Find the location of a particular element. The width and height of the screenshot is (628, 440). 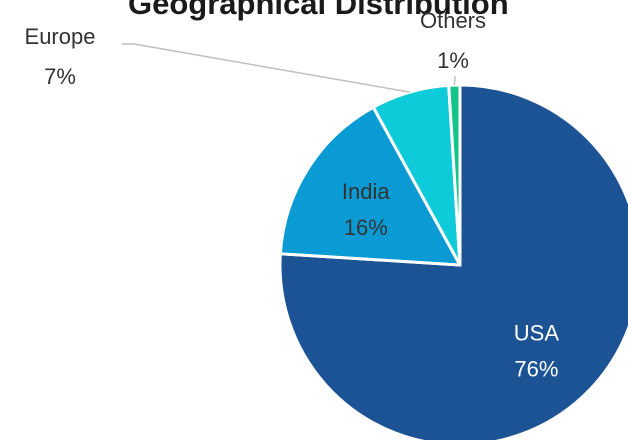

leader-line-others is located at coordinates (454, 80).